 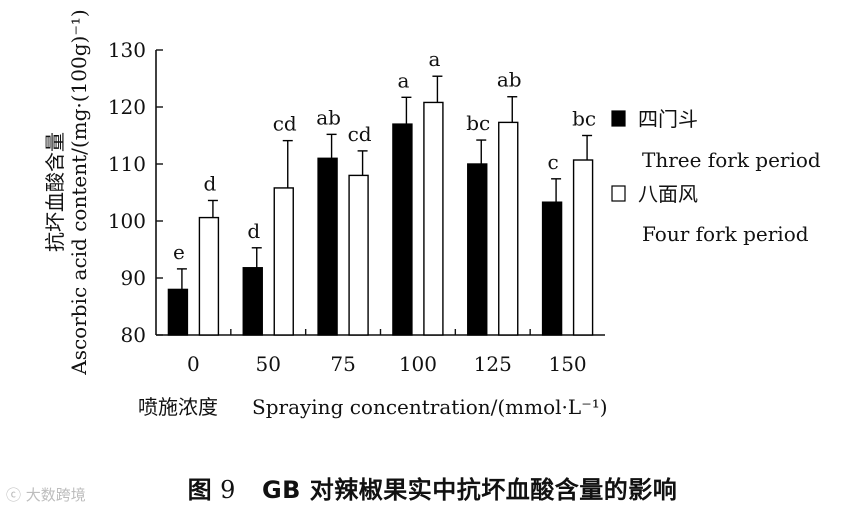 I want to click on y-axis-ticks: 80 90 100 110 120 130, so click(x=135, y=192).